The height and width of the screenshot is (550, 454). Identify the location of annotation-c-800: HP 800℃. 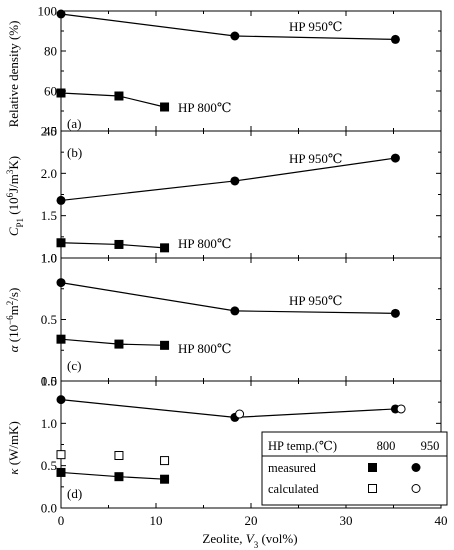
(204, 348).